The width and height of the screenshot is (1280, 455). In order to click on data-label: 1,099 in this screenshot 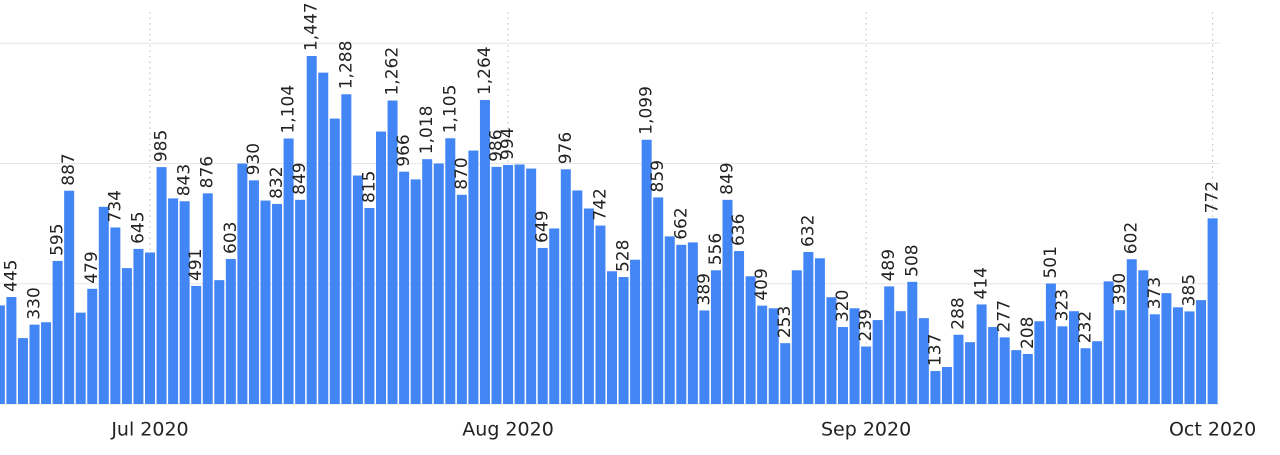, I will do `click(647, 110)`.